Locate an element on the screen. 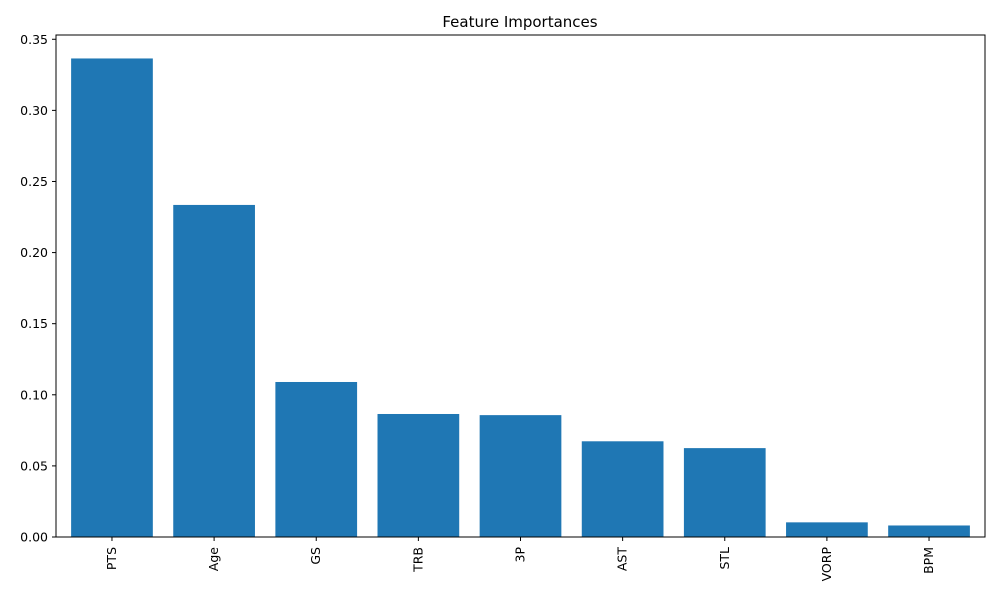 Image resolution: width=1000 pixels, height=604 pixels. bar-bpm is located at coordinates (929, 531).